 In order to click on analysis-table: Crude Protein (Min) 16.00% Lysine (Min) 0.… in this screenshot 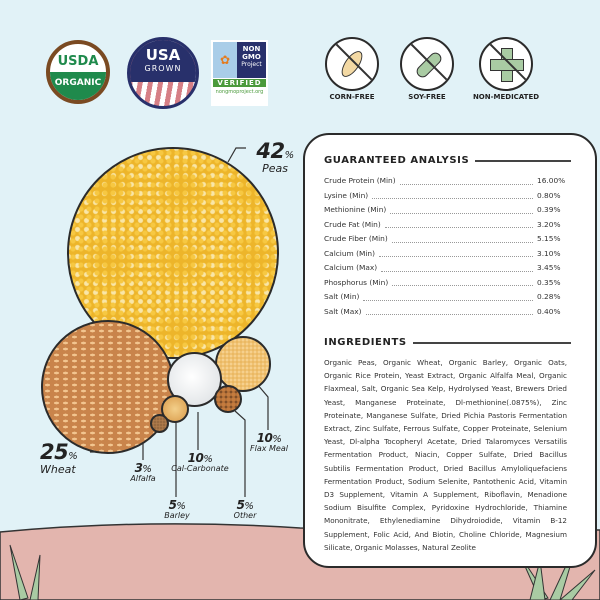, I will do `click(450, 246)`.